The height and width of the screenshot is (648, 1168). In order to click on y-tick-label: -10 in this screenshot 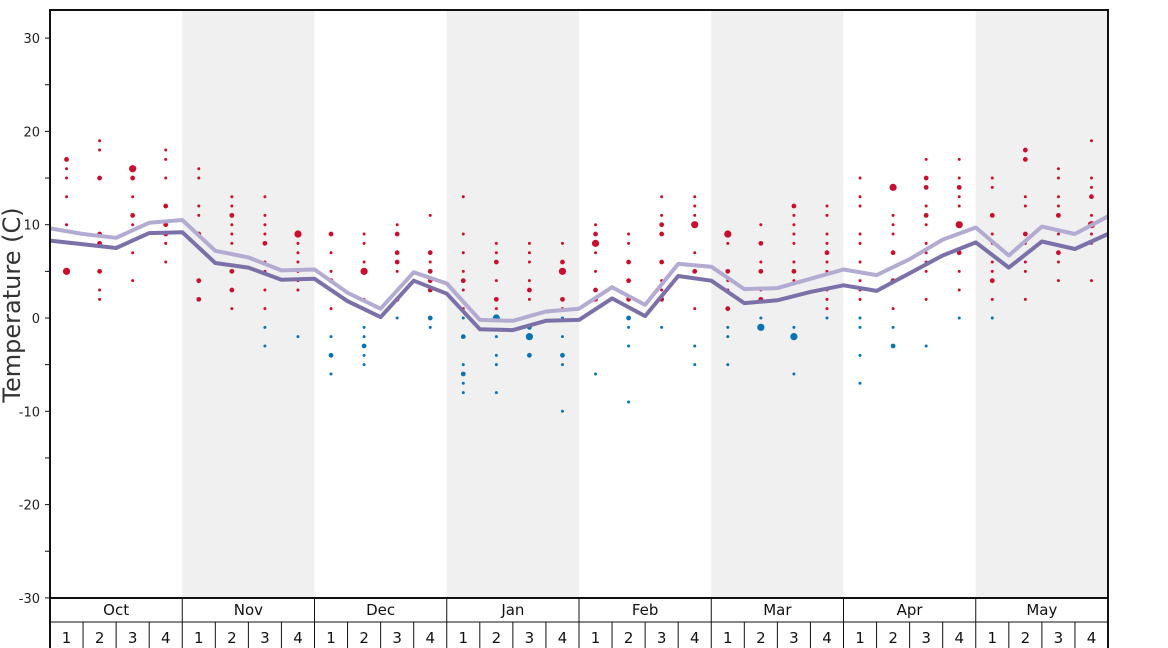, I will do `click(29, 412)`.